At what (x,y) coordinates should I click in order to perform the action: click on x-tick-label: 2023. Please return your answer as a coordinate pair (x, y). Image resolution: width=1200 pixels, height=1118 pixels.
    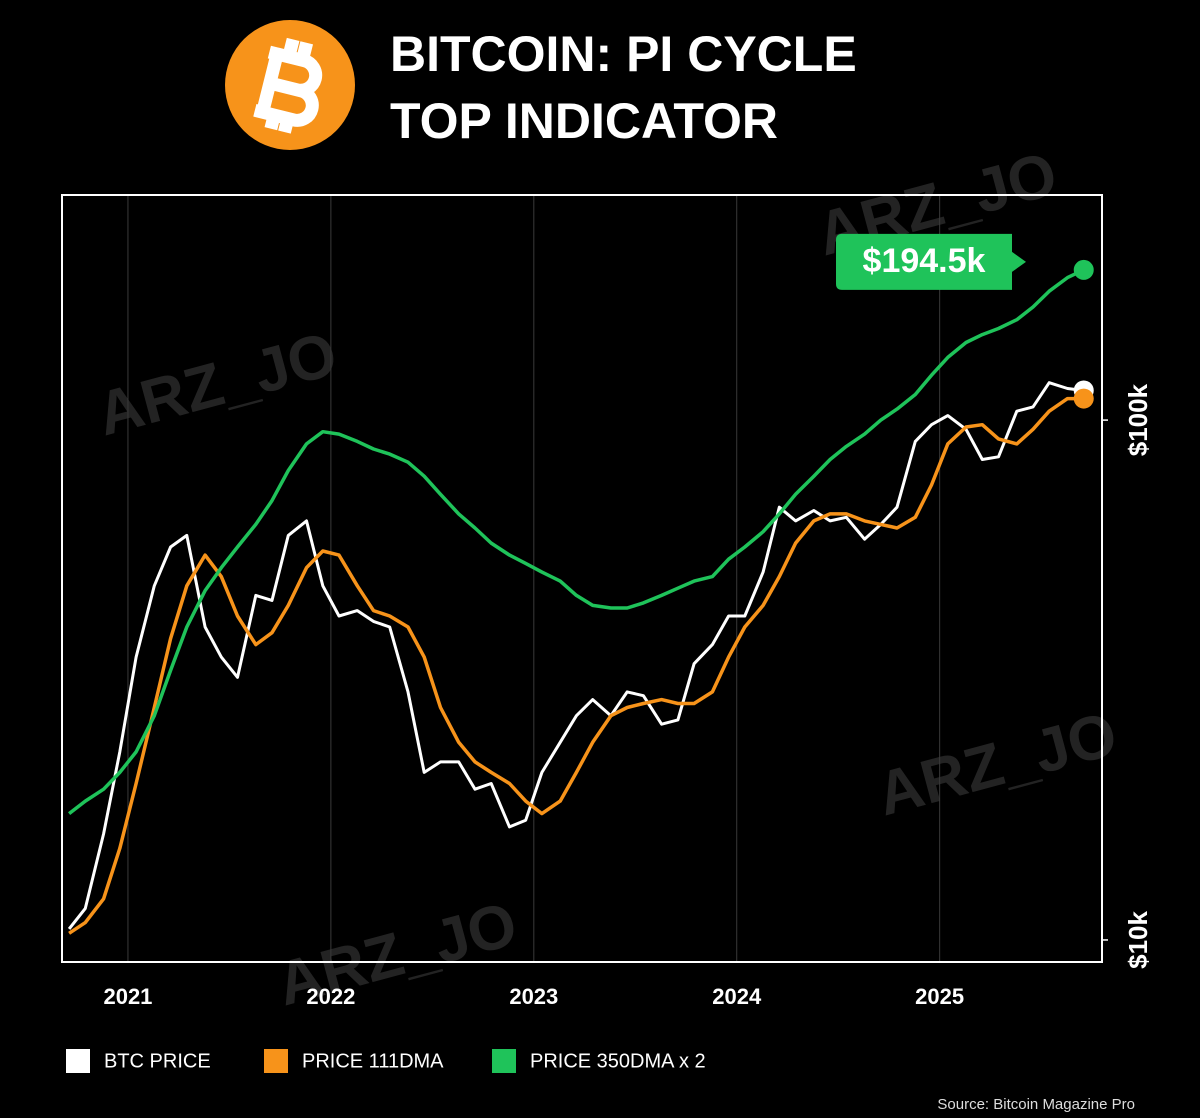
    Looking at the image, I should click on (533, 996).